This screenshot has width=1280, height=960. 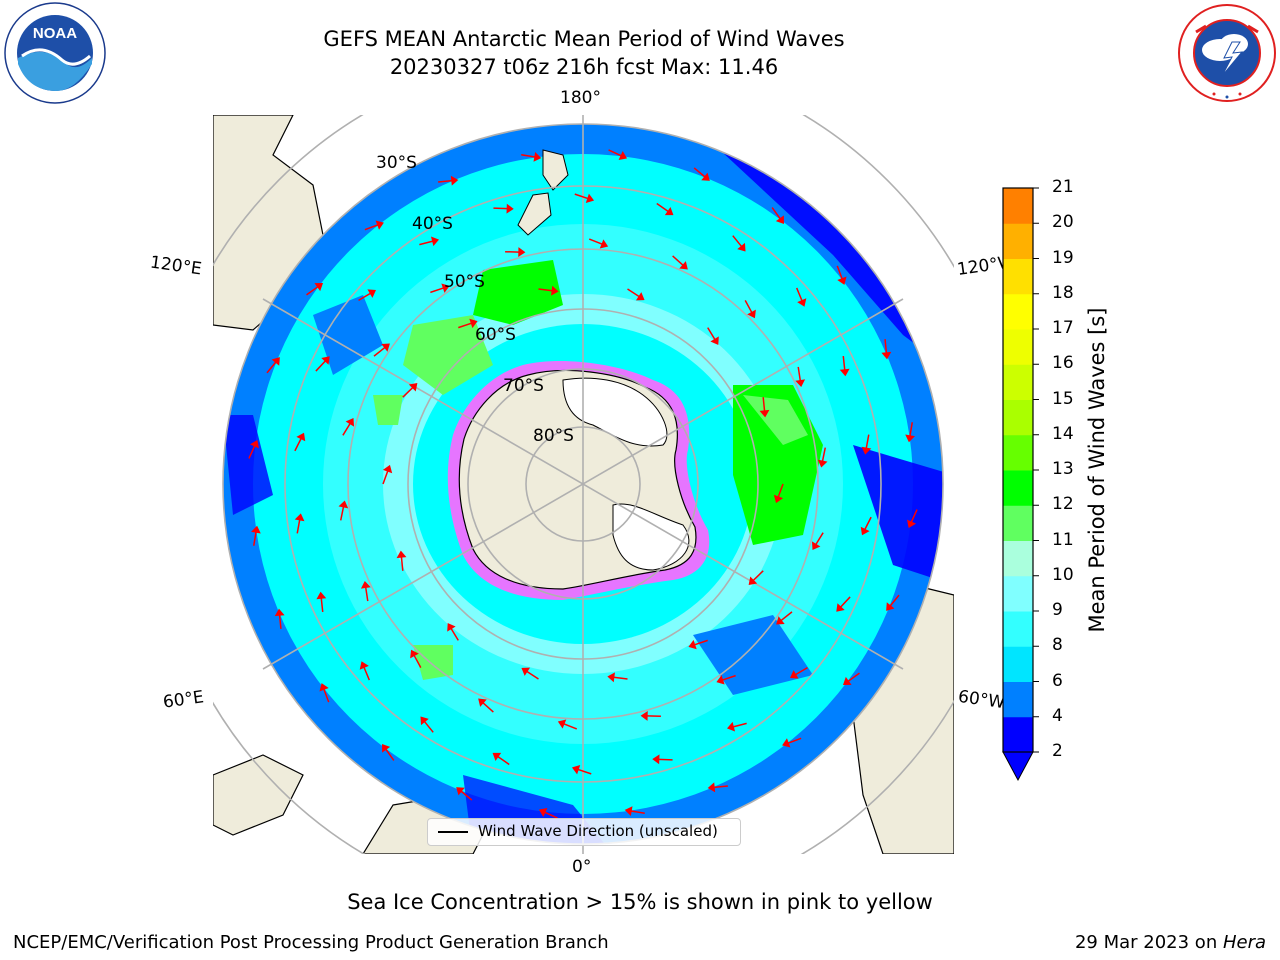 What do you see at coordinates (1057, 680) in the screenshot?
I see `colorbar-tick-label: 6` at bounding box center [1057, 680].